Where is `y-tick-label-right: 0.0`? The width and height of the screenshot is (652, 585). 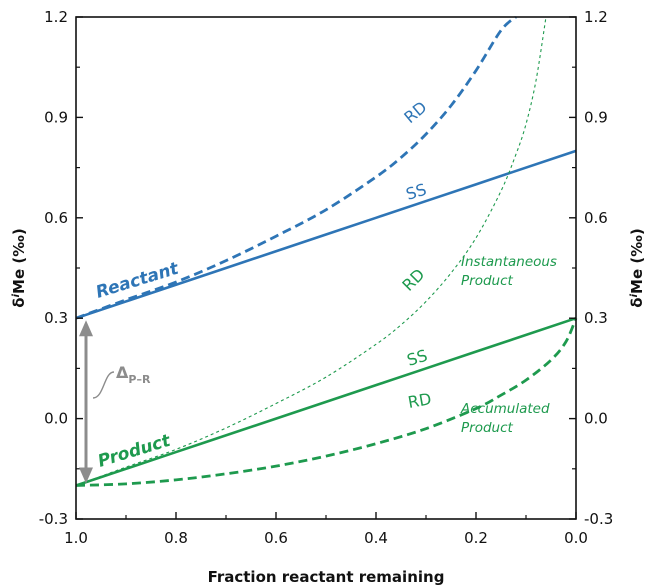 y-tick-label-right: 0.0 is located at coordinates (596, 419).